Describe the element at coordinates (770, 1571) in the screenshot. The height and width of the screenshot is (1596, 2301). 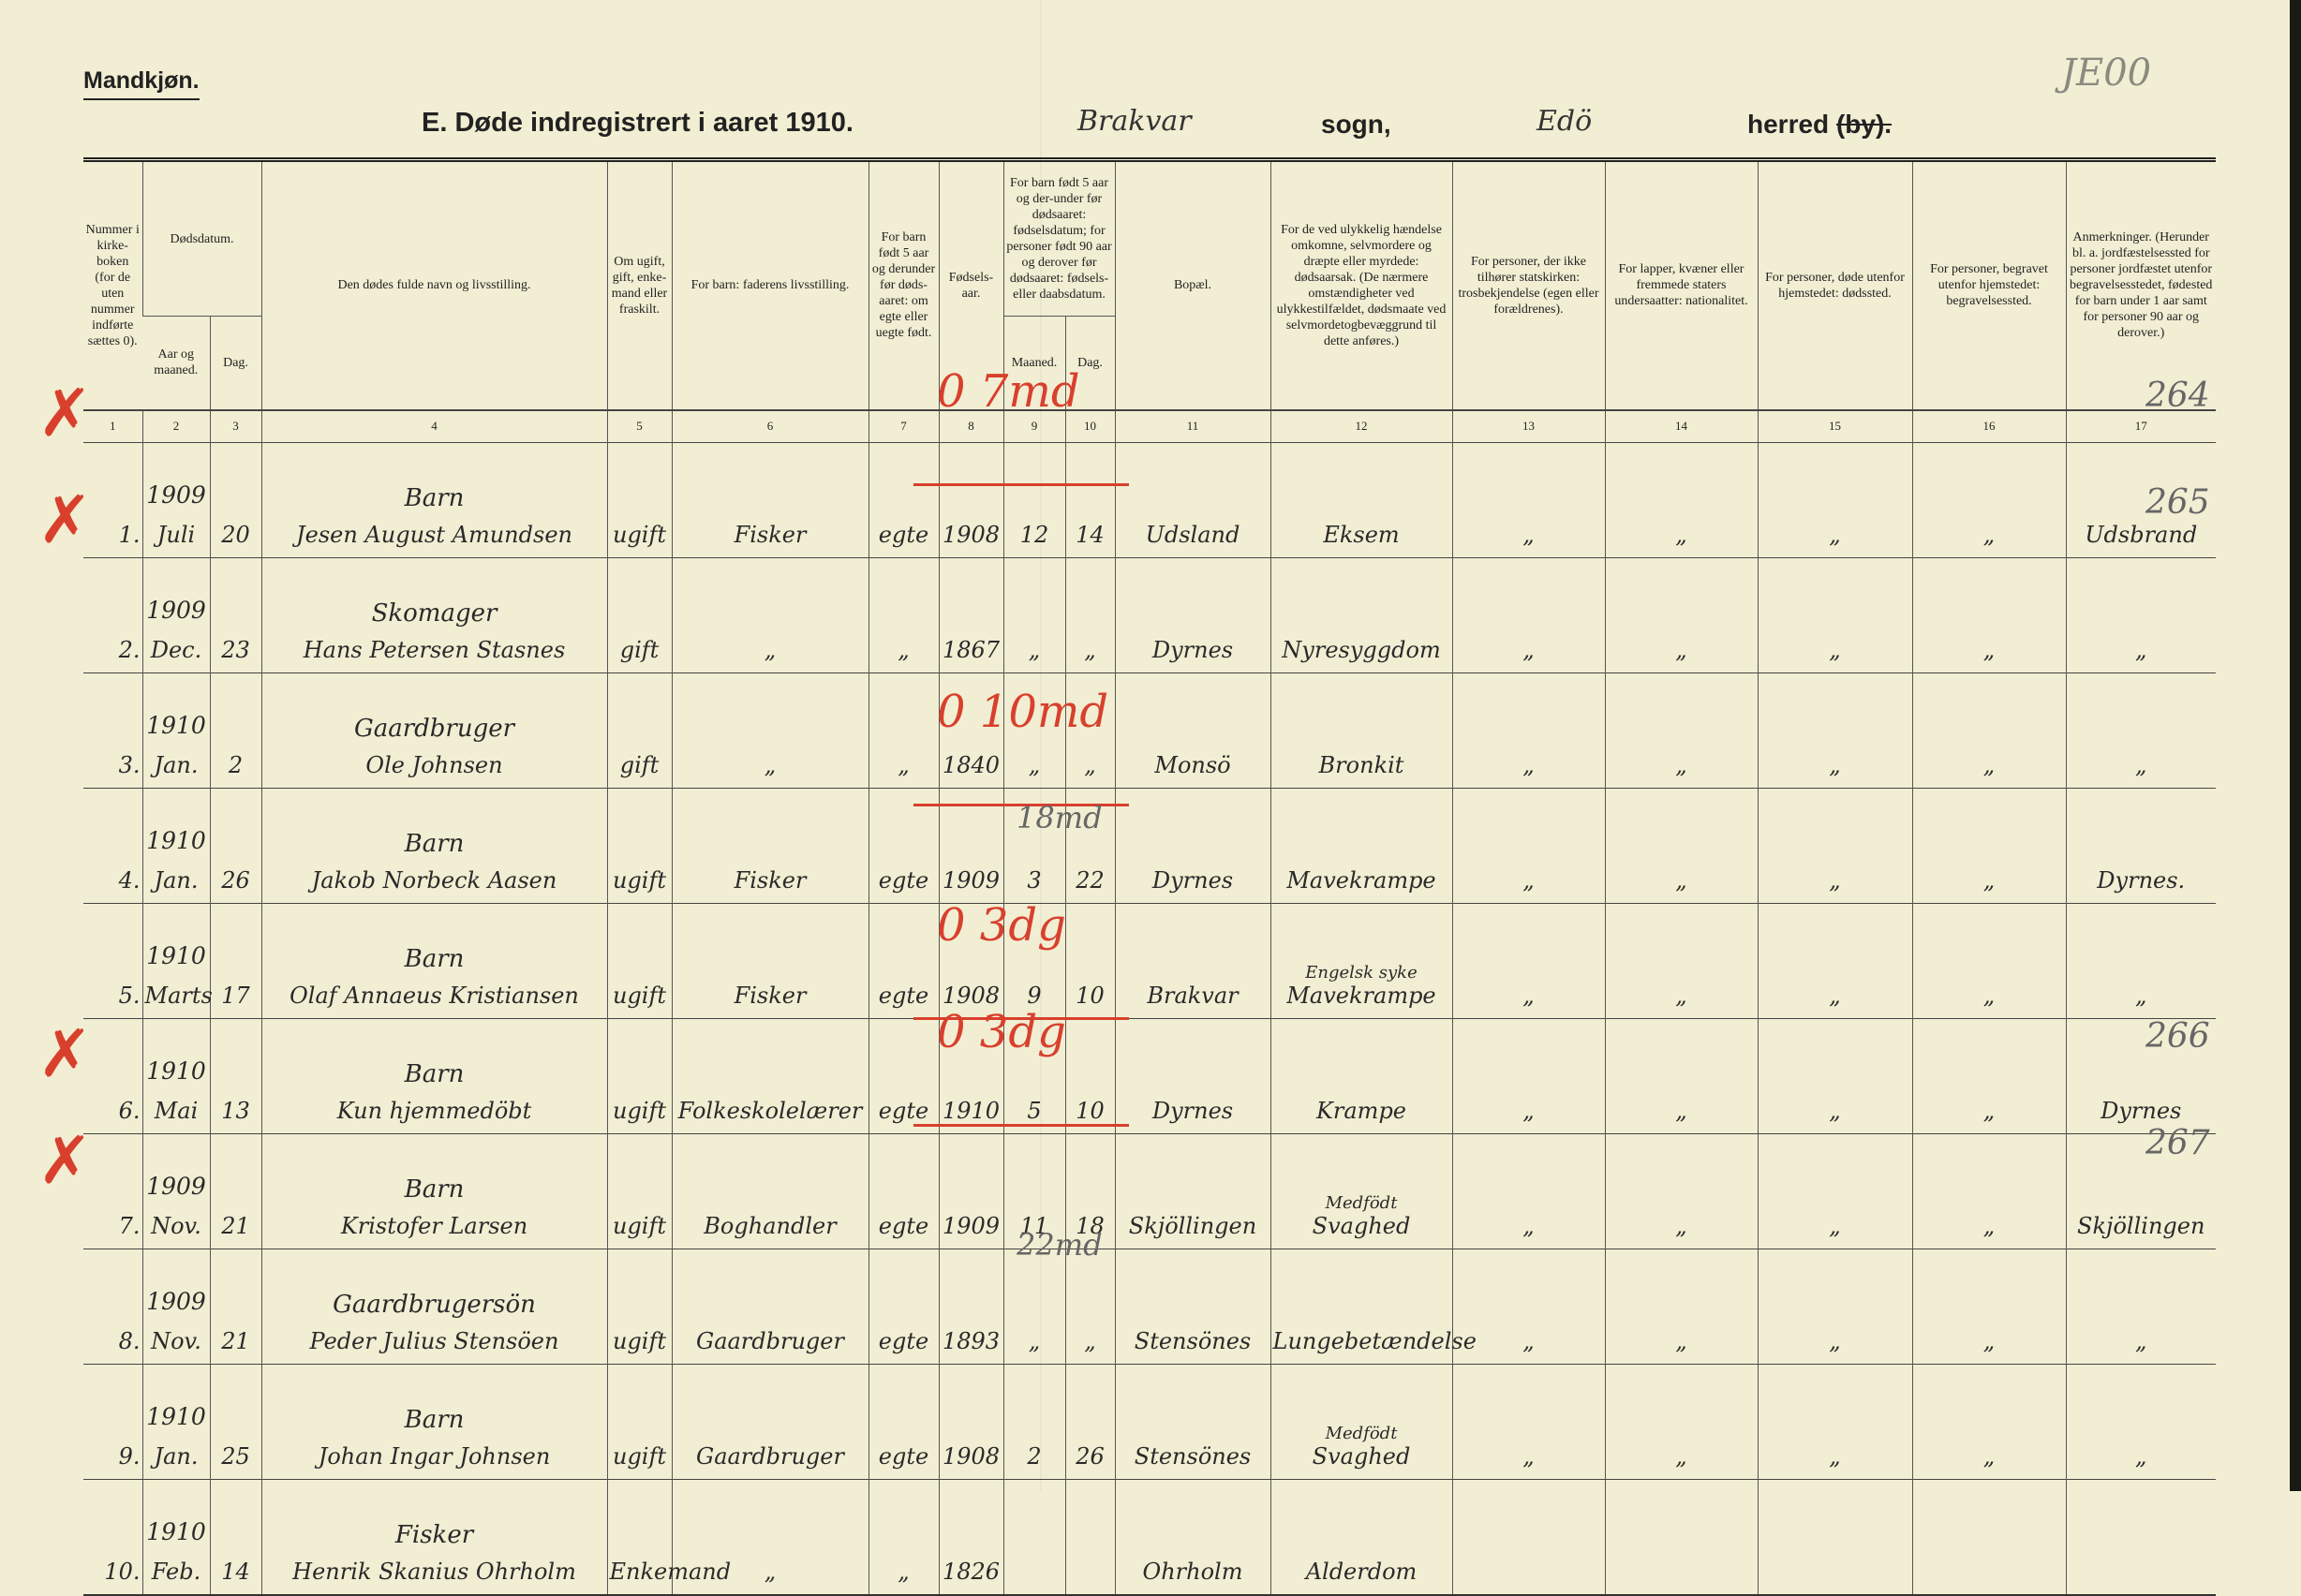
I see `father-occupation: „` at that location.